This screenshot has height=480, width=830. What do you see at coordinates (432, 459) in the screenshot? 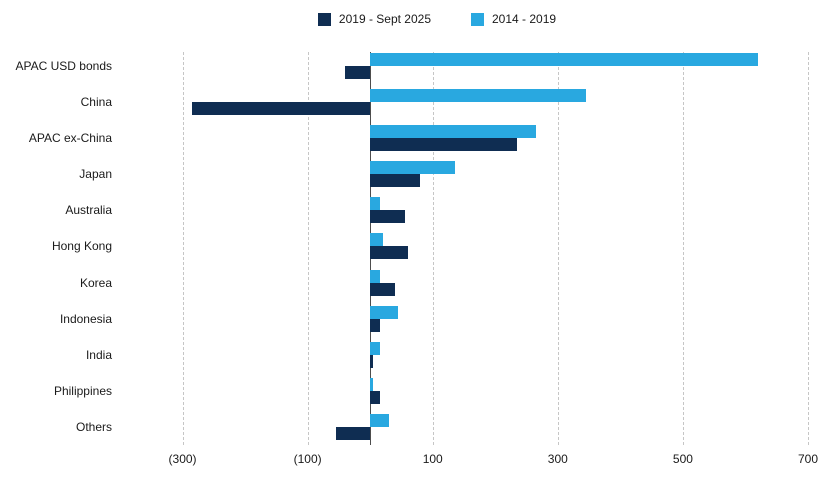
I see `x-tick-label: 100` at bounding box center [432, 459].